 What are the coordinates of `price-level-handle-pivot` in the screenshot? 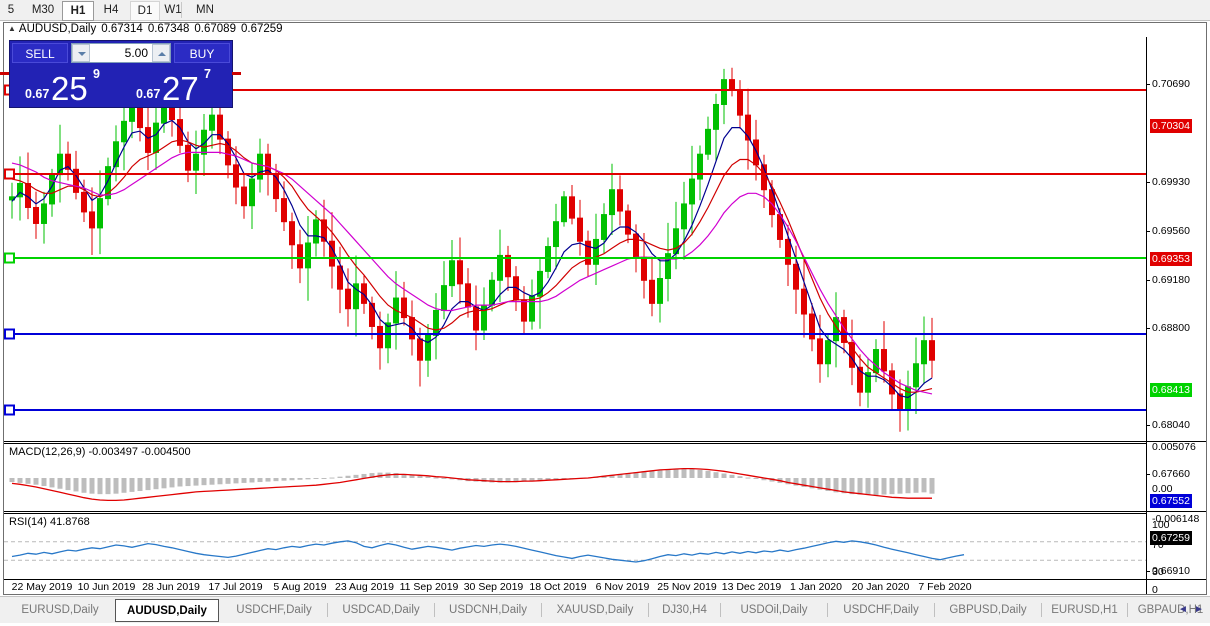 It's located at (9, 258).